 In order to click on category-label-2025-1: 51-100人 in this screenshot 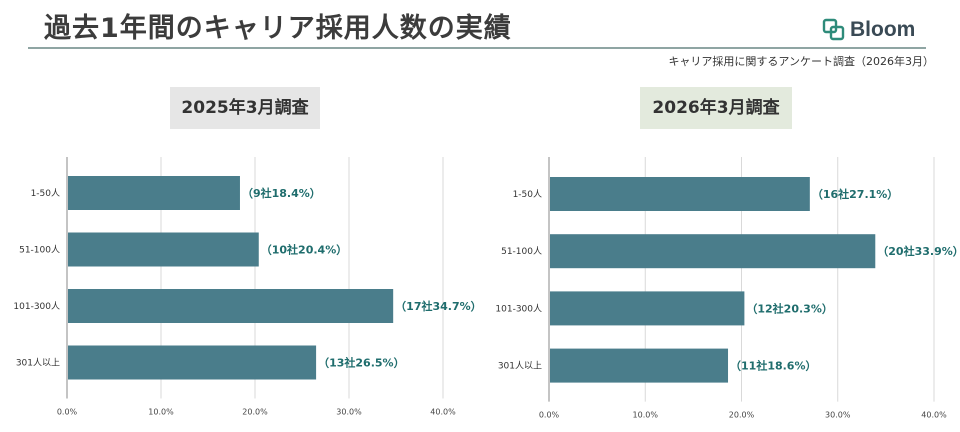, I will do `click(39, 250)`.